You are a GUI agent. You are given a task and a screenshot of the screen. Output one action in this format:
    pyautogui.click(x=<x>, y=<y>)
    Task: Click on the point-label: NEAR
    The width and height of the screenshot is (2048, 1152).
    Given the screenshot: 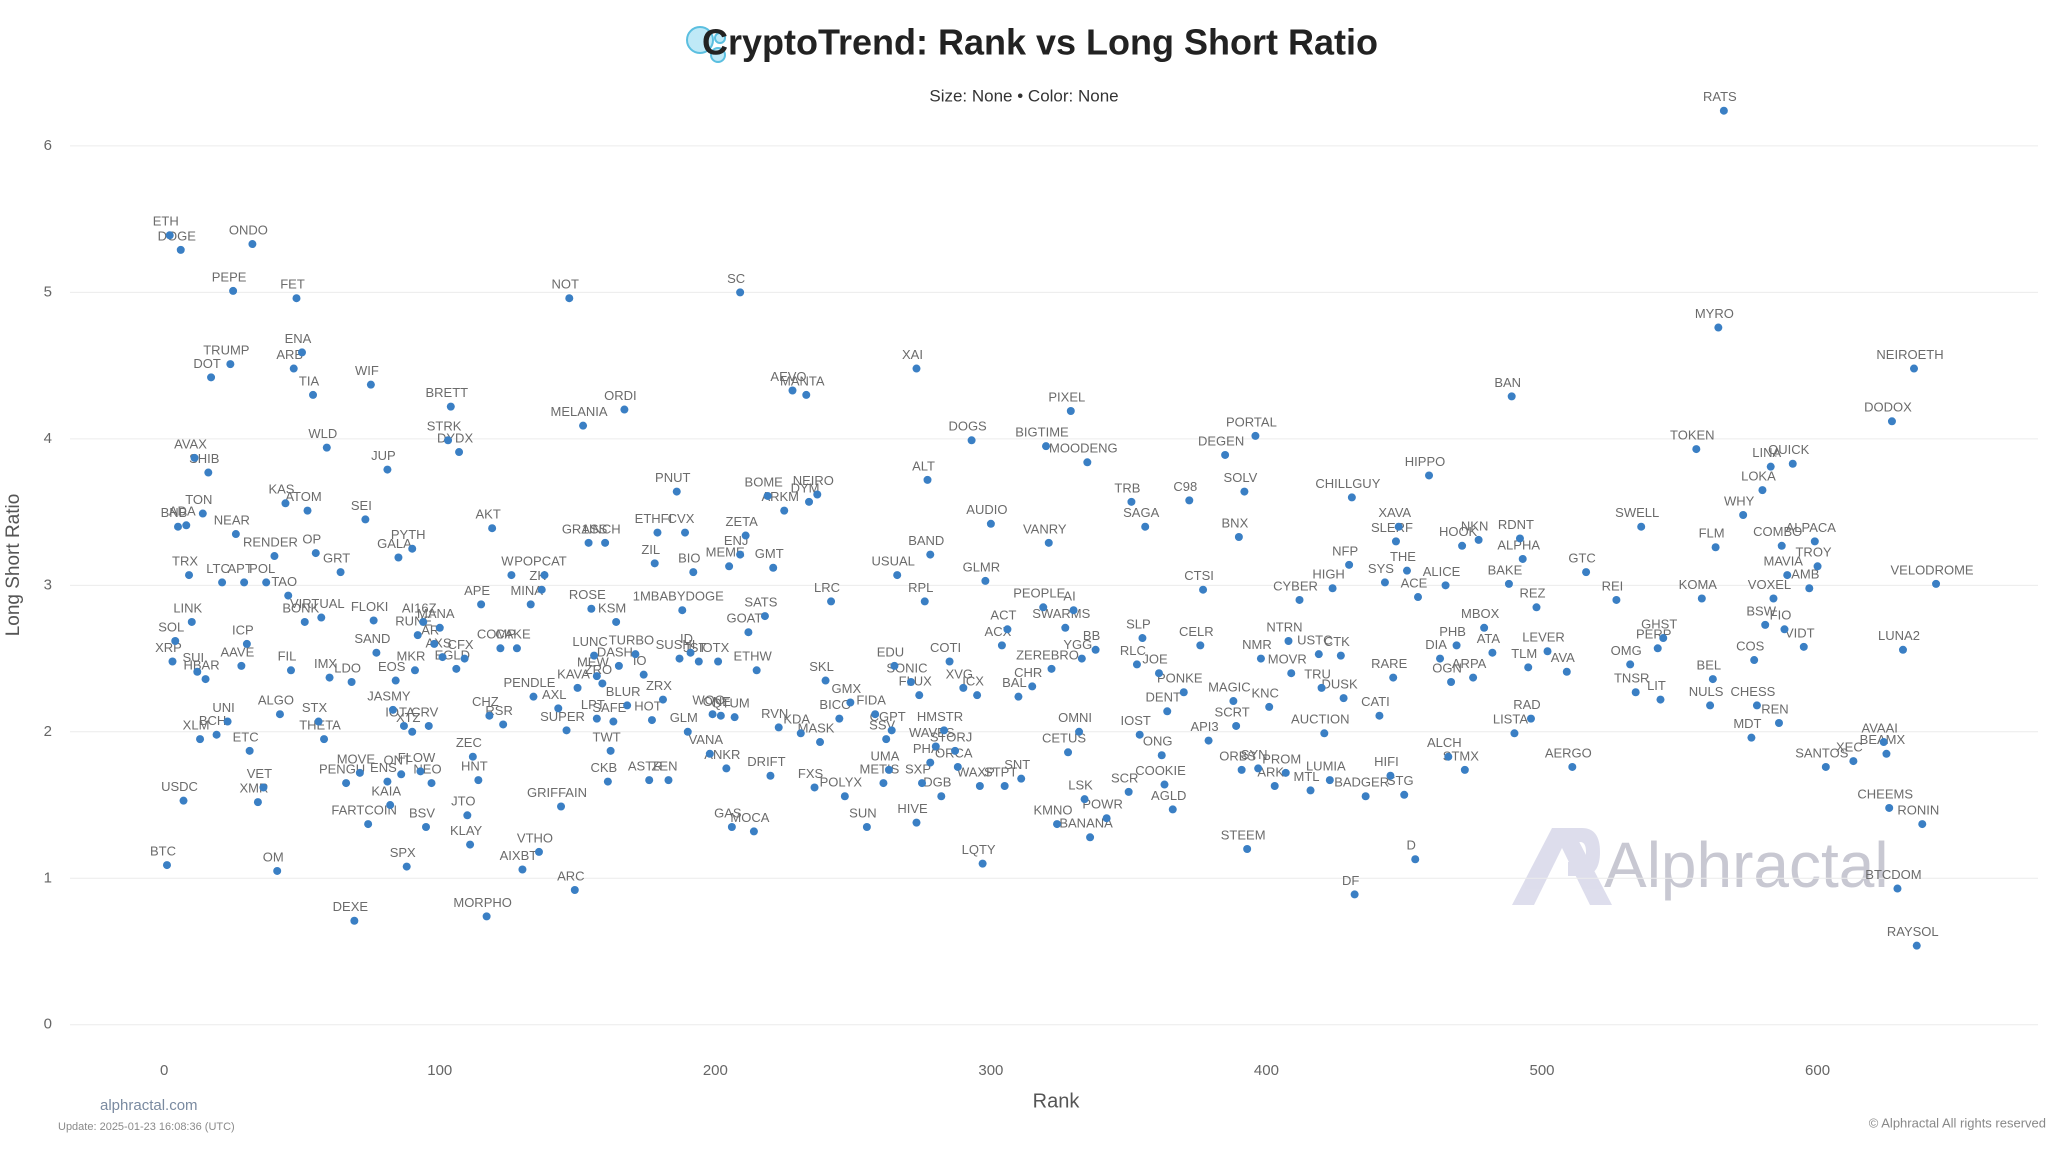 What is the action you would take?
    pyautogui.click(x=232, y=519)
    